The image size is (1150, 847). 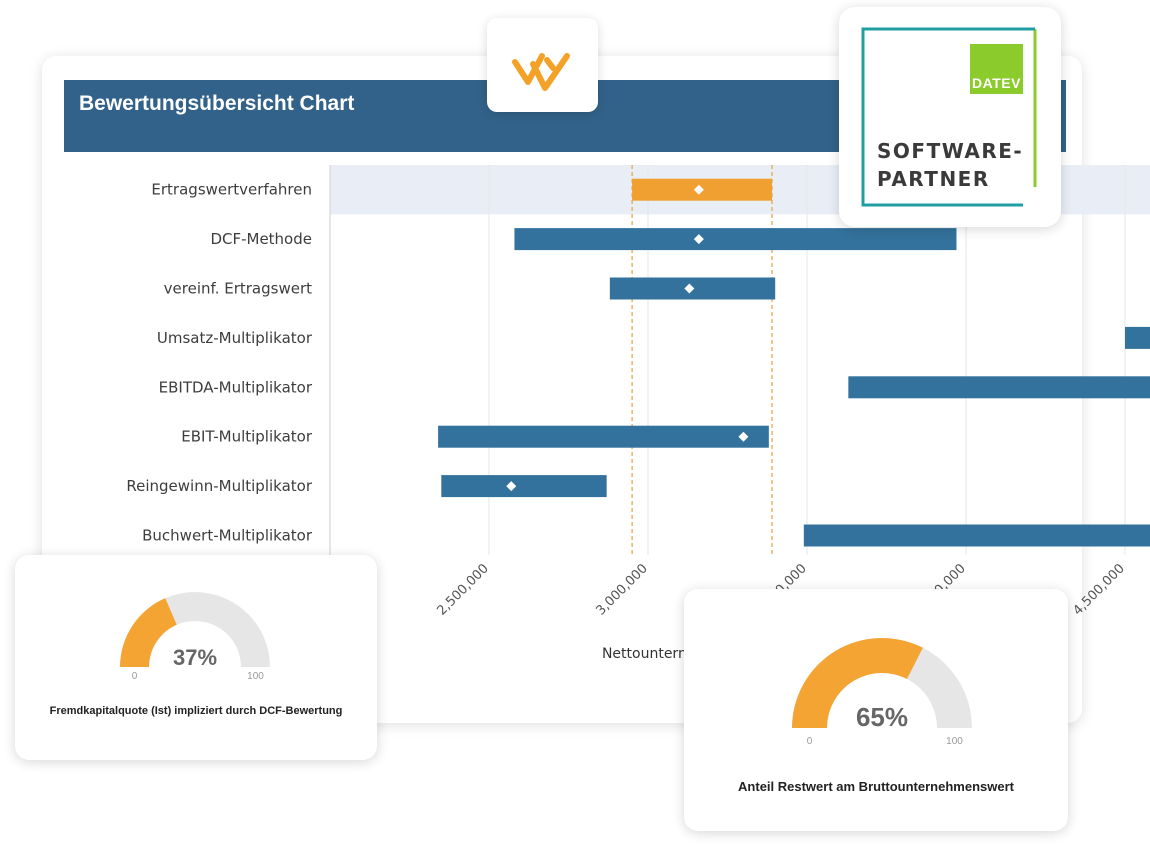 I want to click on gauge-value: 65%, so click(x=882, y=717).